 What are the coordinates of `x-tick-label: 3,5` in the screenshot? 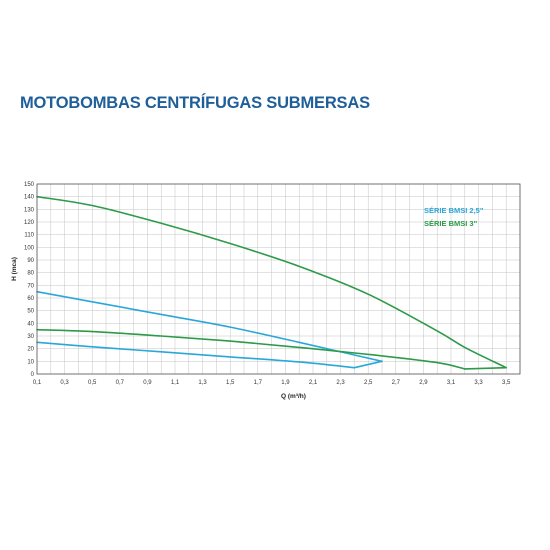 It's located at (506, 383).